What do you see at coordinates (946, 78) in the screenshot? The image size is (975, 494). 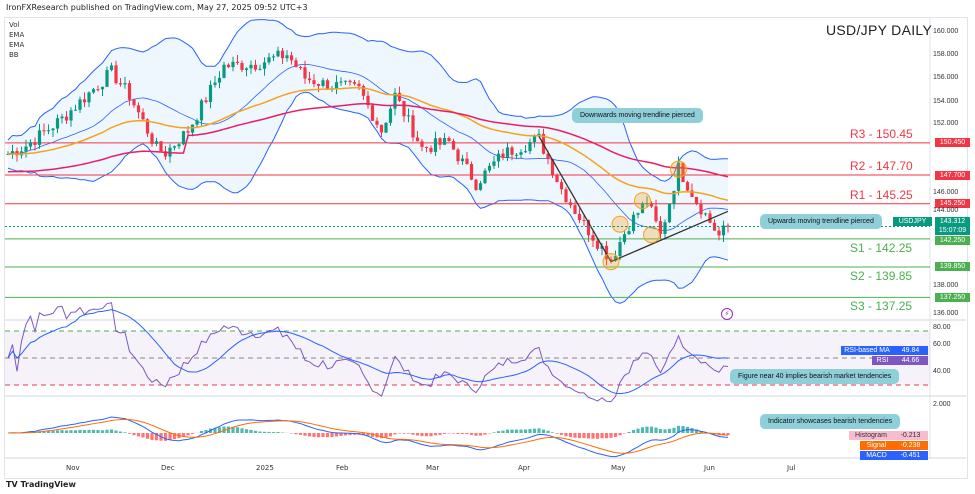 I see `price-axis-label: 156.000` at bounding box center [946, 78].